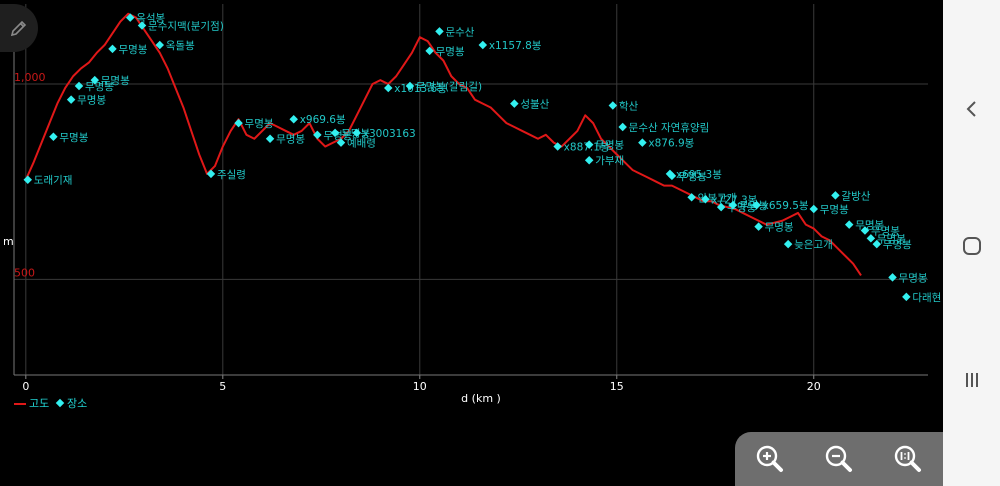 The height and width of the screenshot is (486, 1000). What do you see at coordinates (855, 195) in the screenshot?
I see `place-label: 갈방산` at bounding box center [855, 195].